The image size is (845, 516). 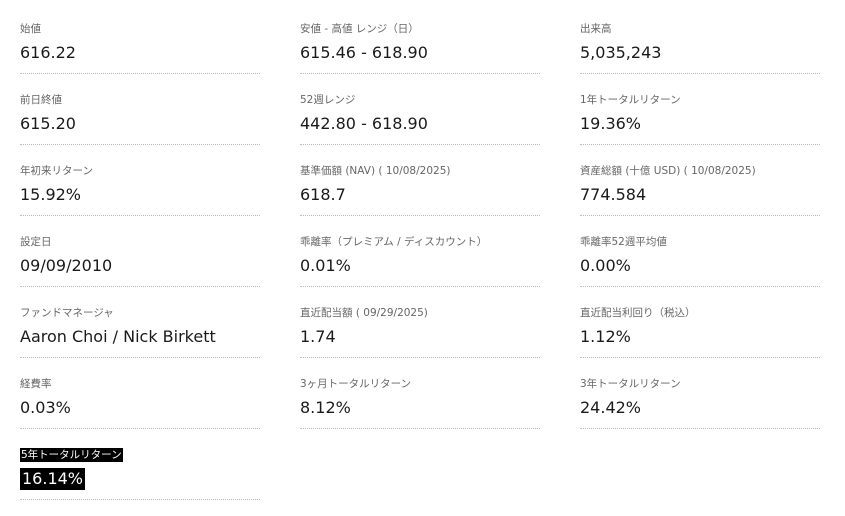 What do you see at coordinates (140, 260) in the screenshot?
I see `stat-inception-date: 設定日 09/09/2010` at bounding box center [140, 260].